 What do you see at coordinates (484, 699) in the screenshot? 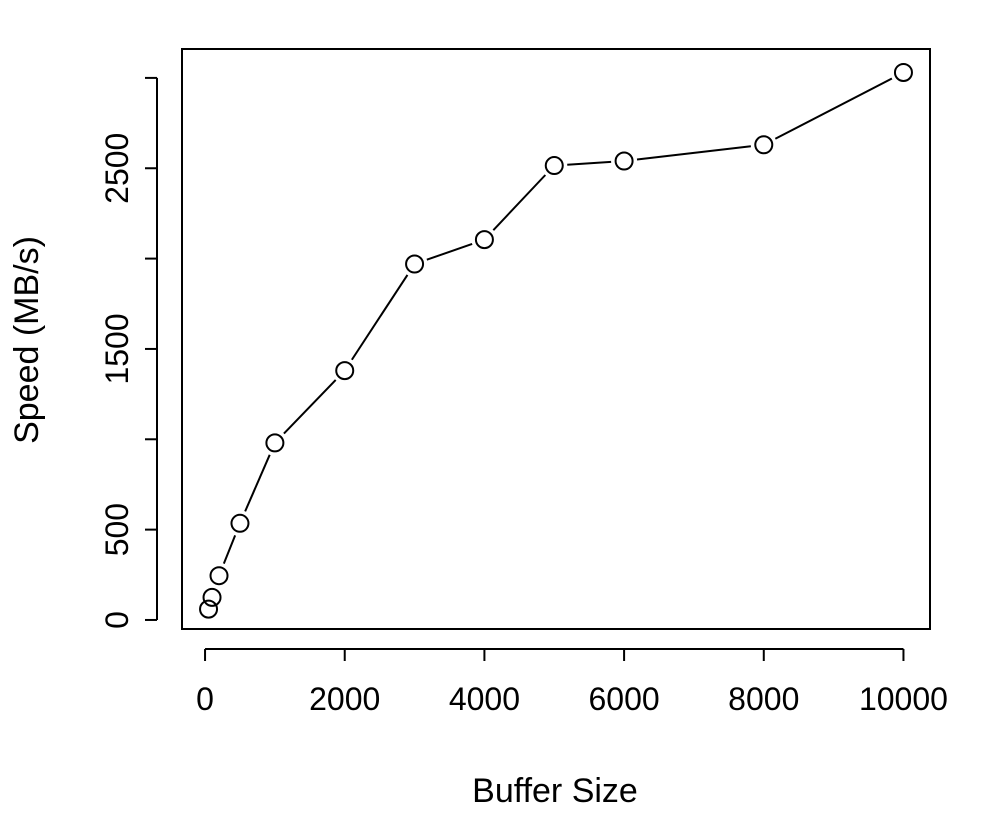
I see `x-tick-label: 4000` at bounding box center [484, 699].